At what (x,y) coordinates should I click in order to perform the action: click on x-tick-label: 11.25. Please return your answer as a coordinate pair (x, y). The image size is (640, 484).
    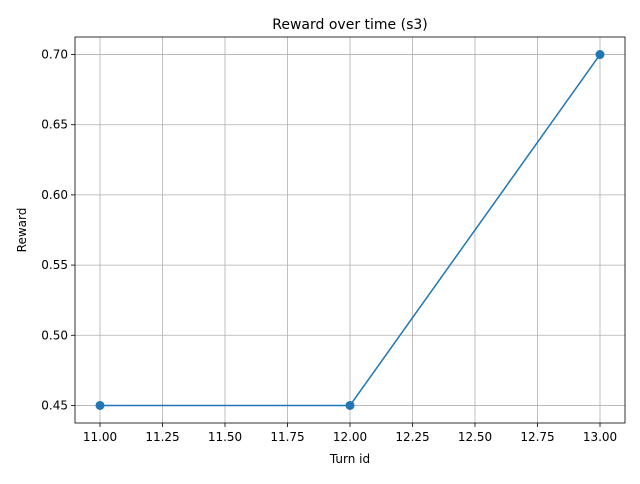
    Looking at the image, I should click on (162, 437).